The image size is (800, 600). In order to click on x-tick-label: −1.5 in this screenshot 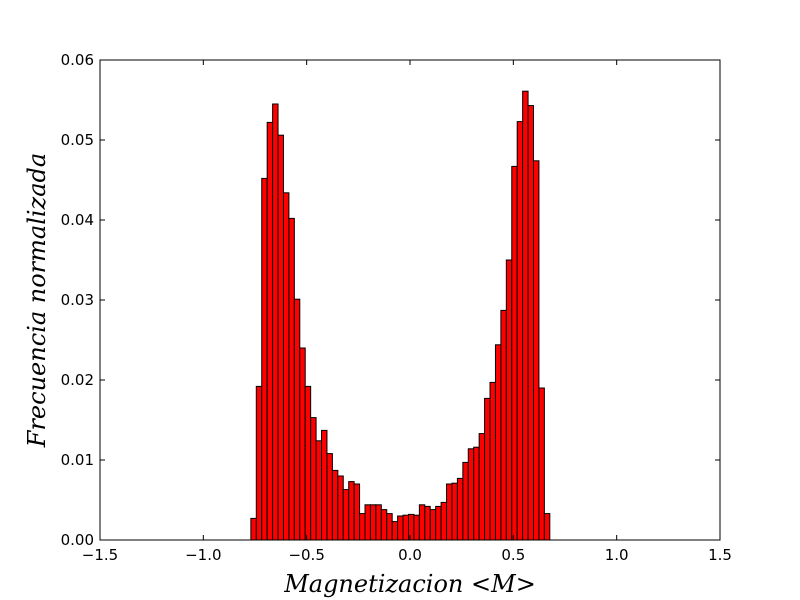, I will do `click(100, 555)`.